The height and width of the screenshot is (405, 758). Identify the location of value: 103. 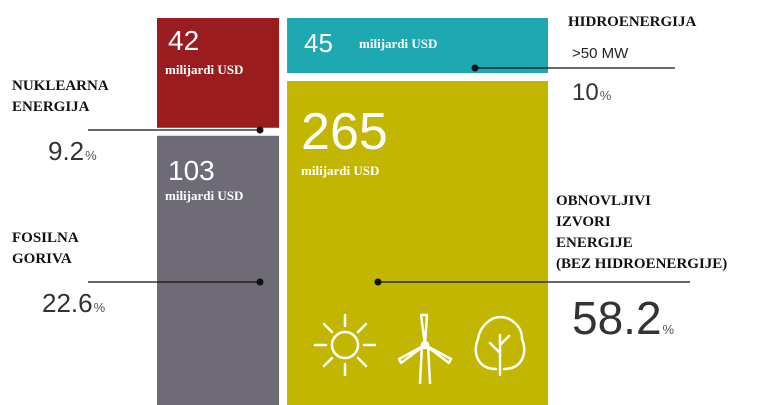
(191, 170).